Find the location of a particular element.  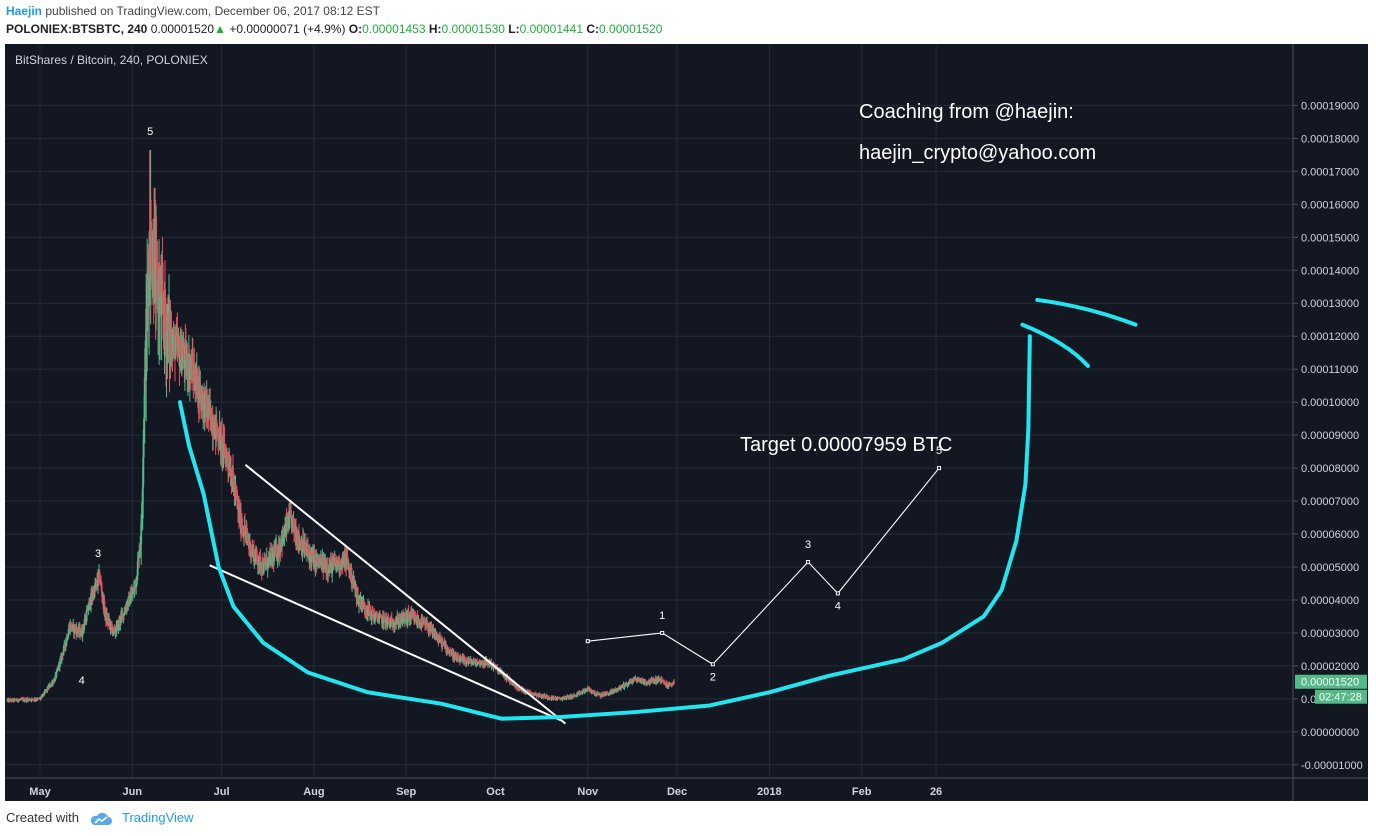

countdown-tag-text: 02:47:28 is located at coordinates (1340, 698).